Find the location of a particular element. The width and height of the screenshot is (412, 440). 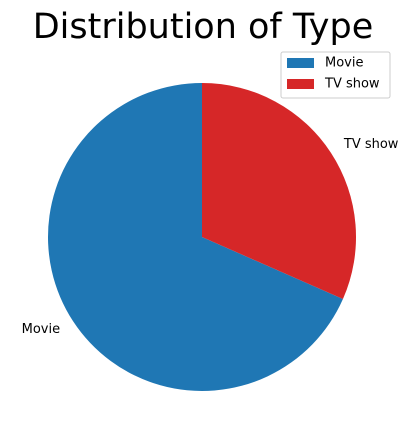

legend: Movie TV show is located at coordinates (335, 75).